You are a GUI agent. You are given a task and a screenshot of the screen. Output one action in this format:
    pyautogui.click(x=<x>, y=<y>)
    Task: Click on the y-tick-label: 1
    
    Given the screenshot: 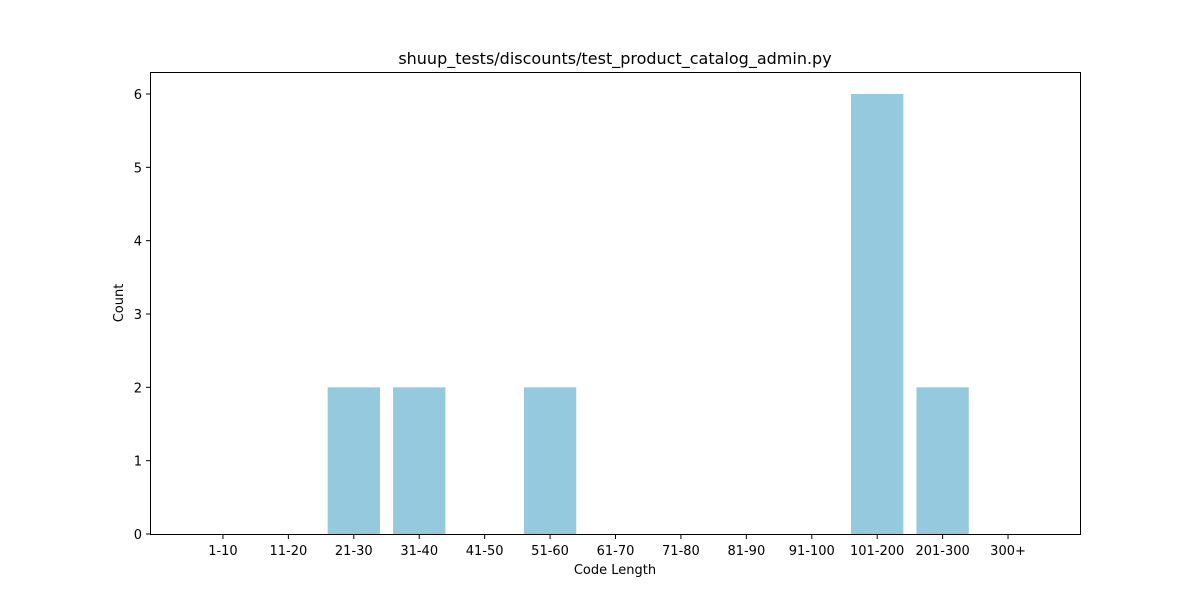 What is the action you would take?
    pyautogui.click(x=138, y=462)
    